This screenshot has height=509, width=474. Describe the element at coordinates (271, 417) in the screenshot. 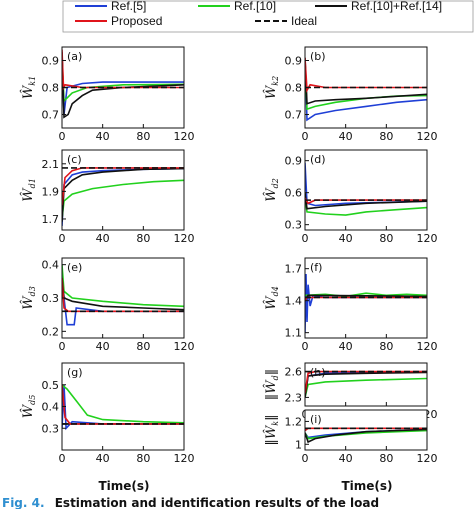

I see `y-axis-label-close: ‖` at that location.